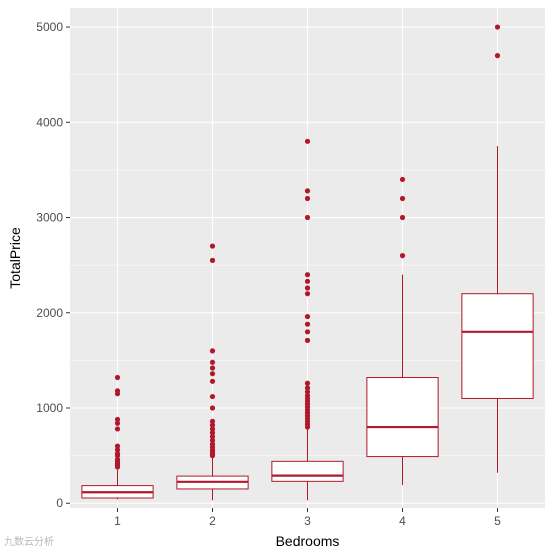 The height and width of the screenshot is (552, 553). I want to click on y-tick-label: 3000, so click(49, 218).